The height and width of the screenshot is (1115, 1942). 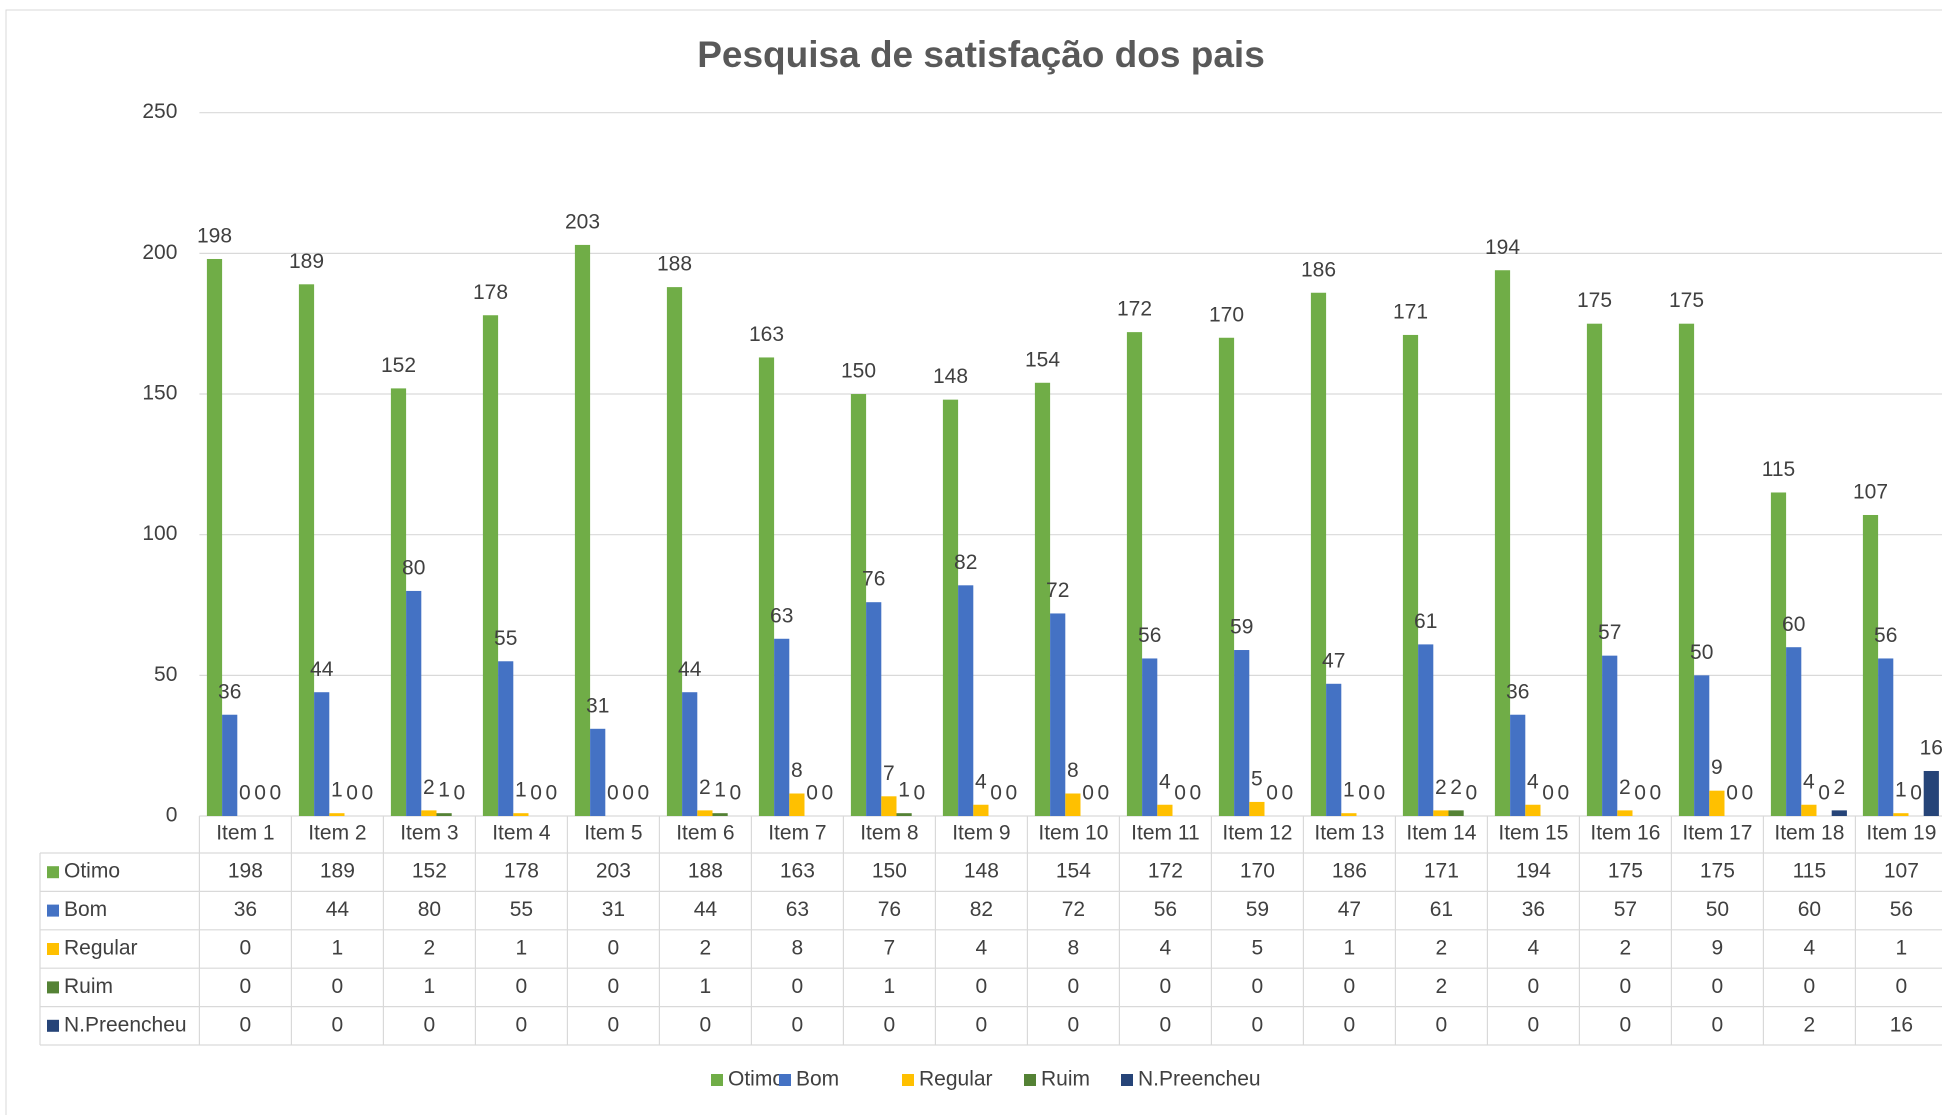 I want to click on x-tick-label: Item 2, so click(x=337, y=833).